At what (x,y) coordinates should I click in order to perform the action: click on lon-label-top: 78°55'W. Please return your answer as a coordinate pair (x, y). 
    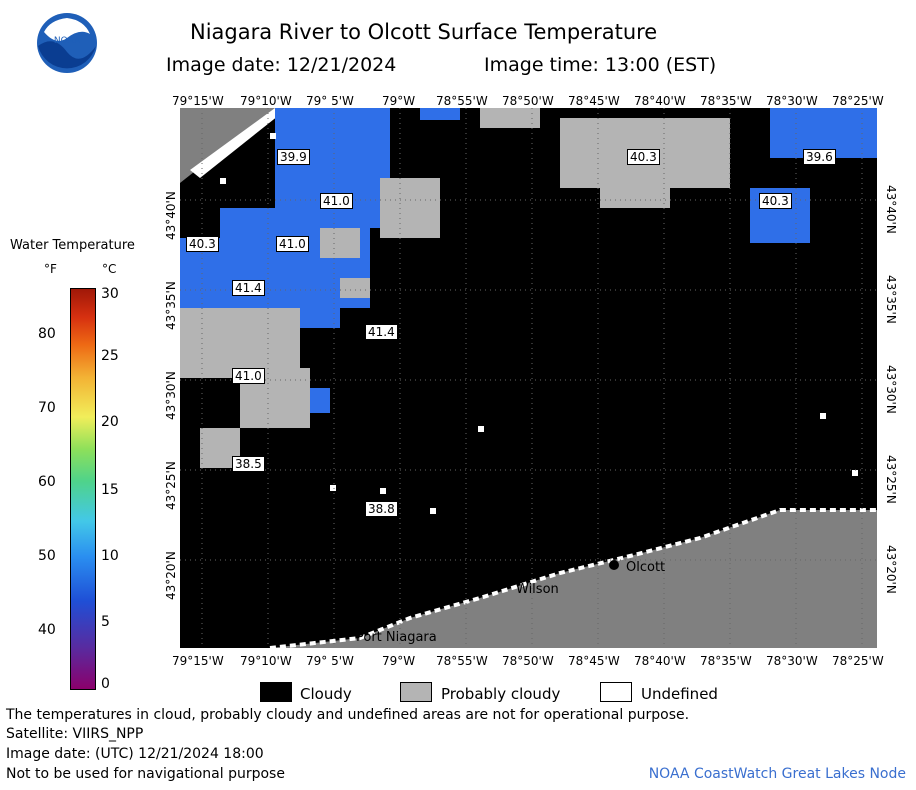
    Looking at the image, I should click on (462, 101).